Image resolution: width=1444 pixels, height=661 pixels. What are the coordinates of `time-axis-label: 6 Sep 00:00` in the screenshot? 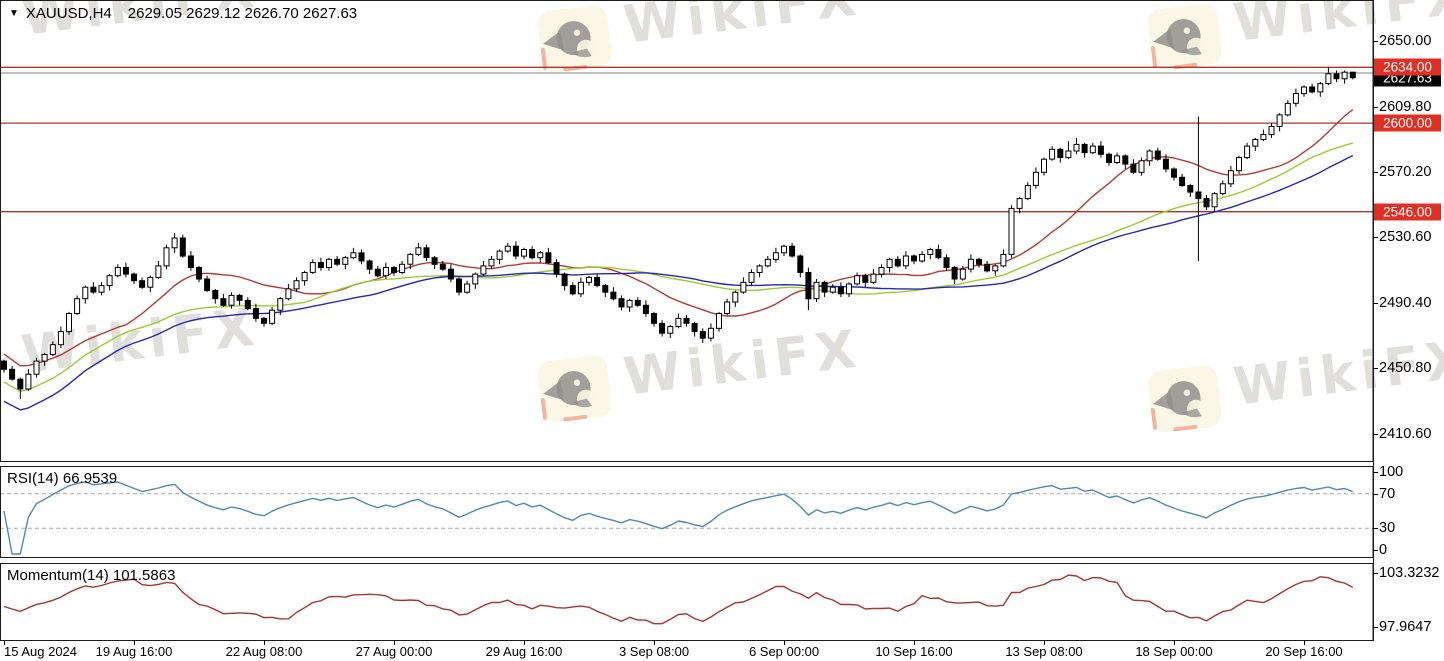 It's located at (784, 651).